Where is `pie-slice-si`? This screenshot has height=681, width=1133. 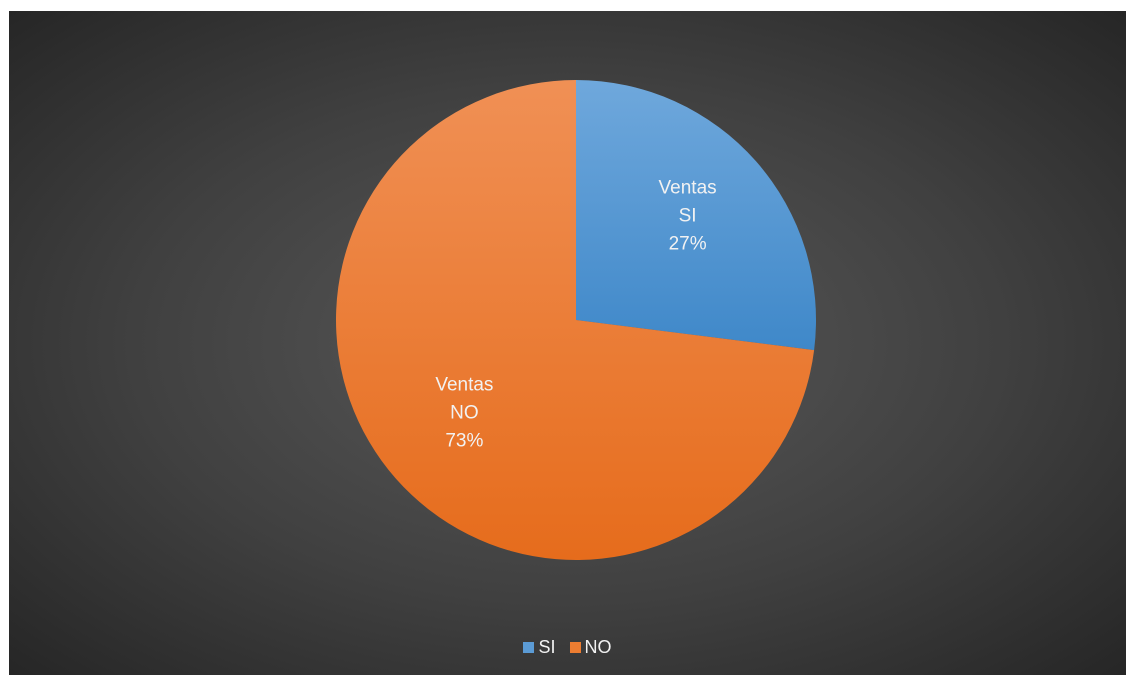 pie-slice-si is located at coordinates (696, 215).